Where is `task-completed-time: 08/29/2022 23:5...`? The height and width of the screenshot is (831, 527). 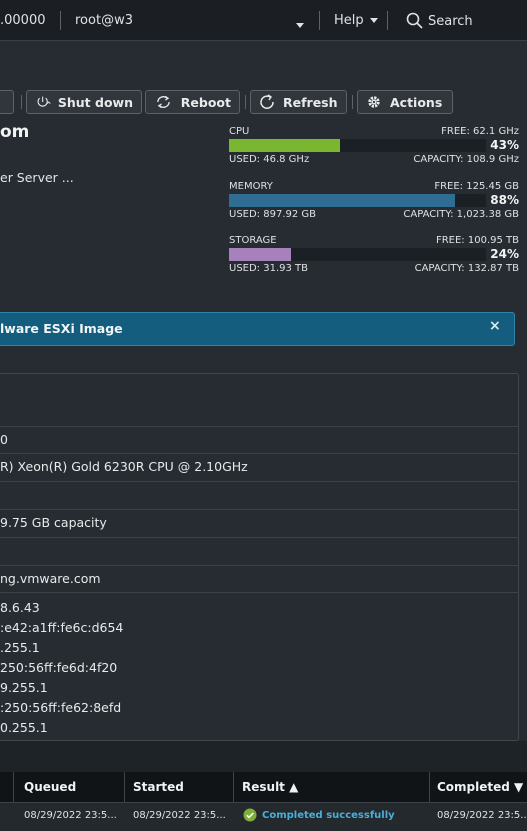 task-completed-time: 08/29/2022 23:5... is located at coordinates (482, 815).